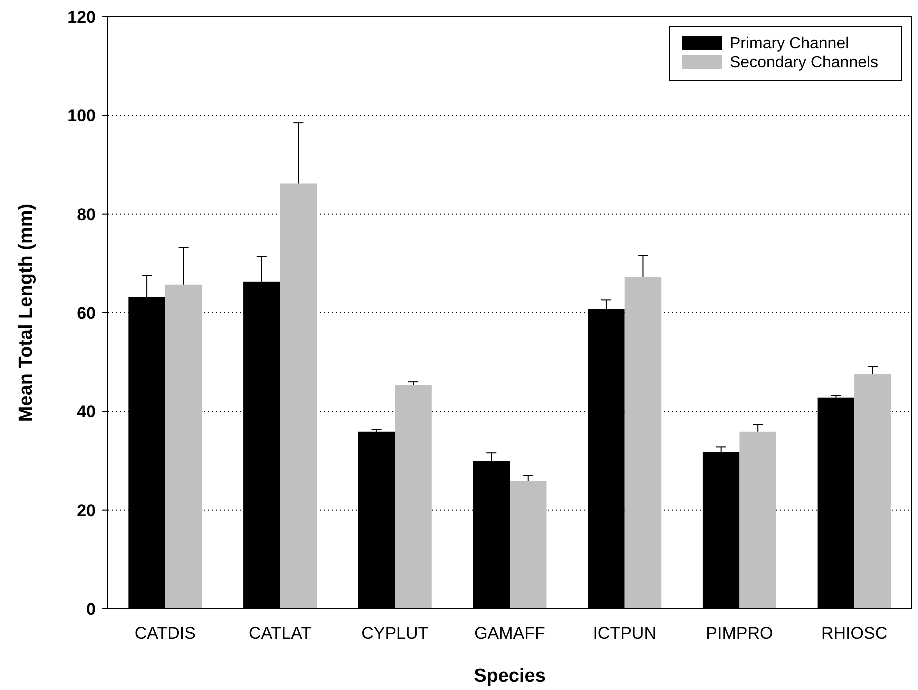 The image size is (918, 690). I want to click on x-tick-label: CYPLUT, so click(395, 633).